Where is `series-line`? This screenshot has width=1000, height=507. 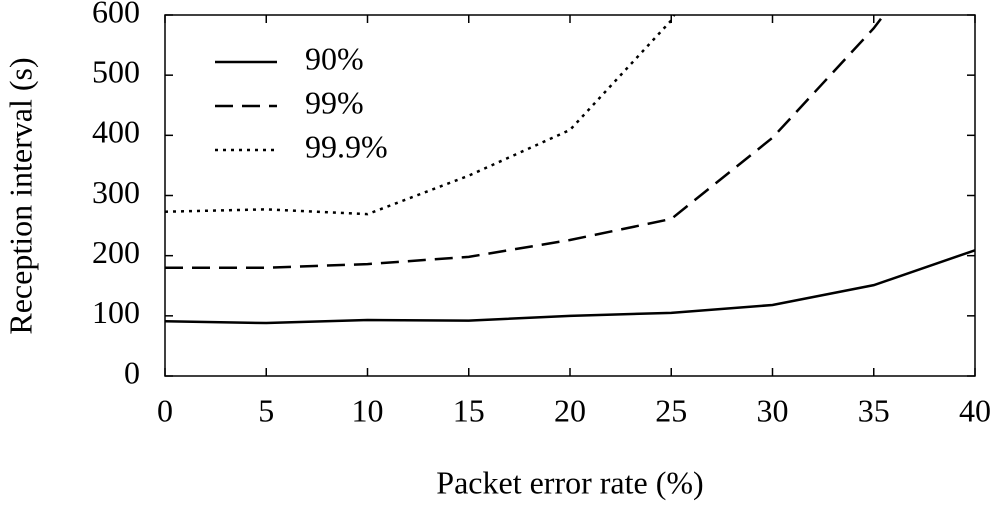 series-line is located at coordinates (570, 287).